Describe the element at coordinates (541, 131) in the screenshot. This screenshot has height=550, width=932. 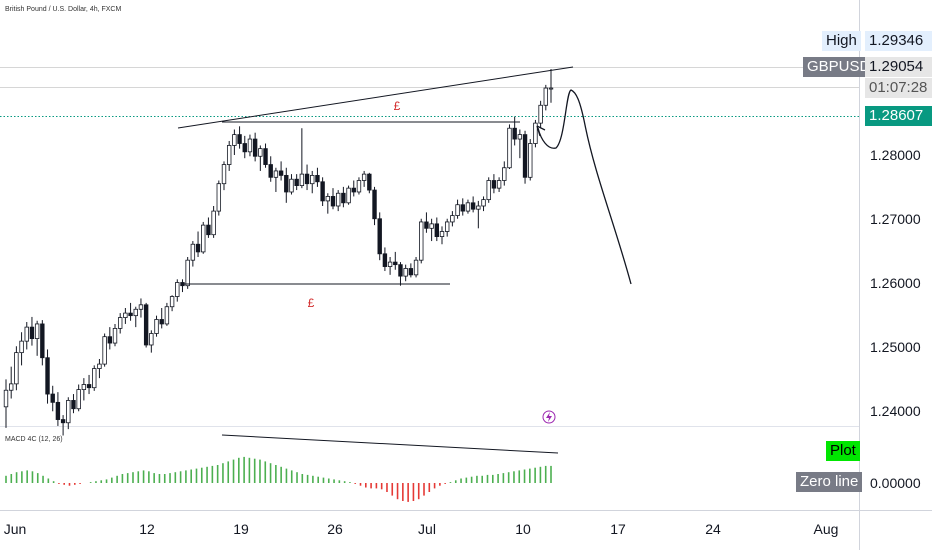
I see `arrowhead-icon` at that location.